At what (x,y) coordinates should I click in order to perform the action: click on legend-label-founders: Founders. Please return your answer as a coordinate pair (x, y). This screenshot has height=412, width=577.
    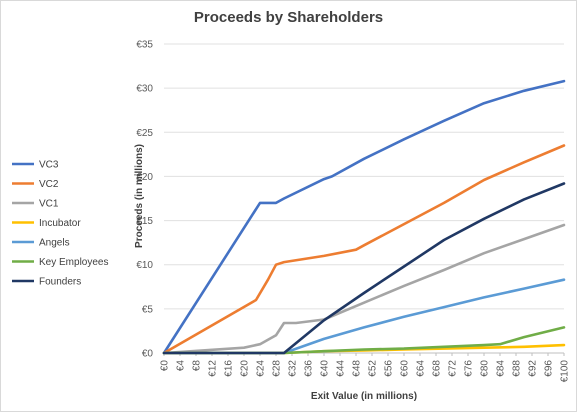
    Looking at the image, I should click on (60, 282).